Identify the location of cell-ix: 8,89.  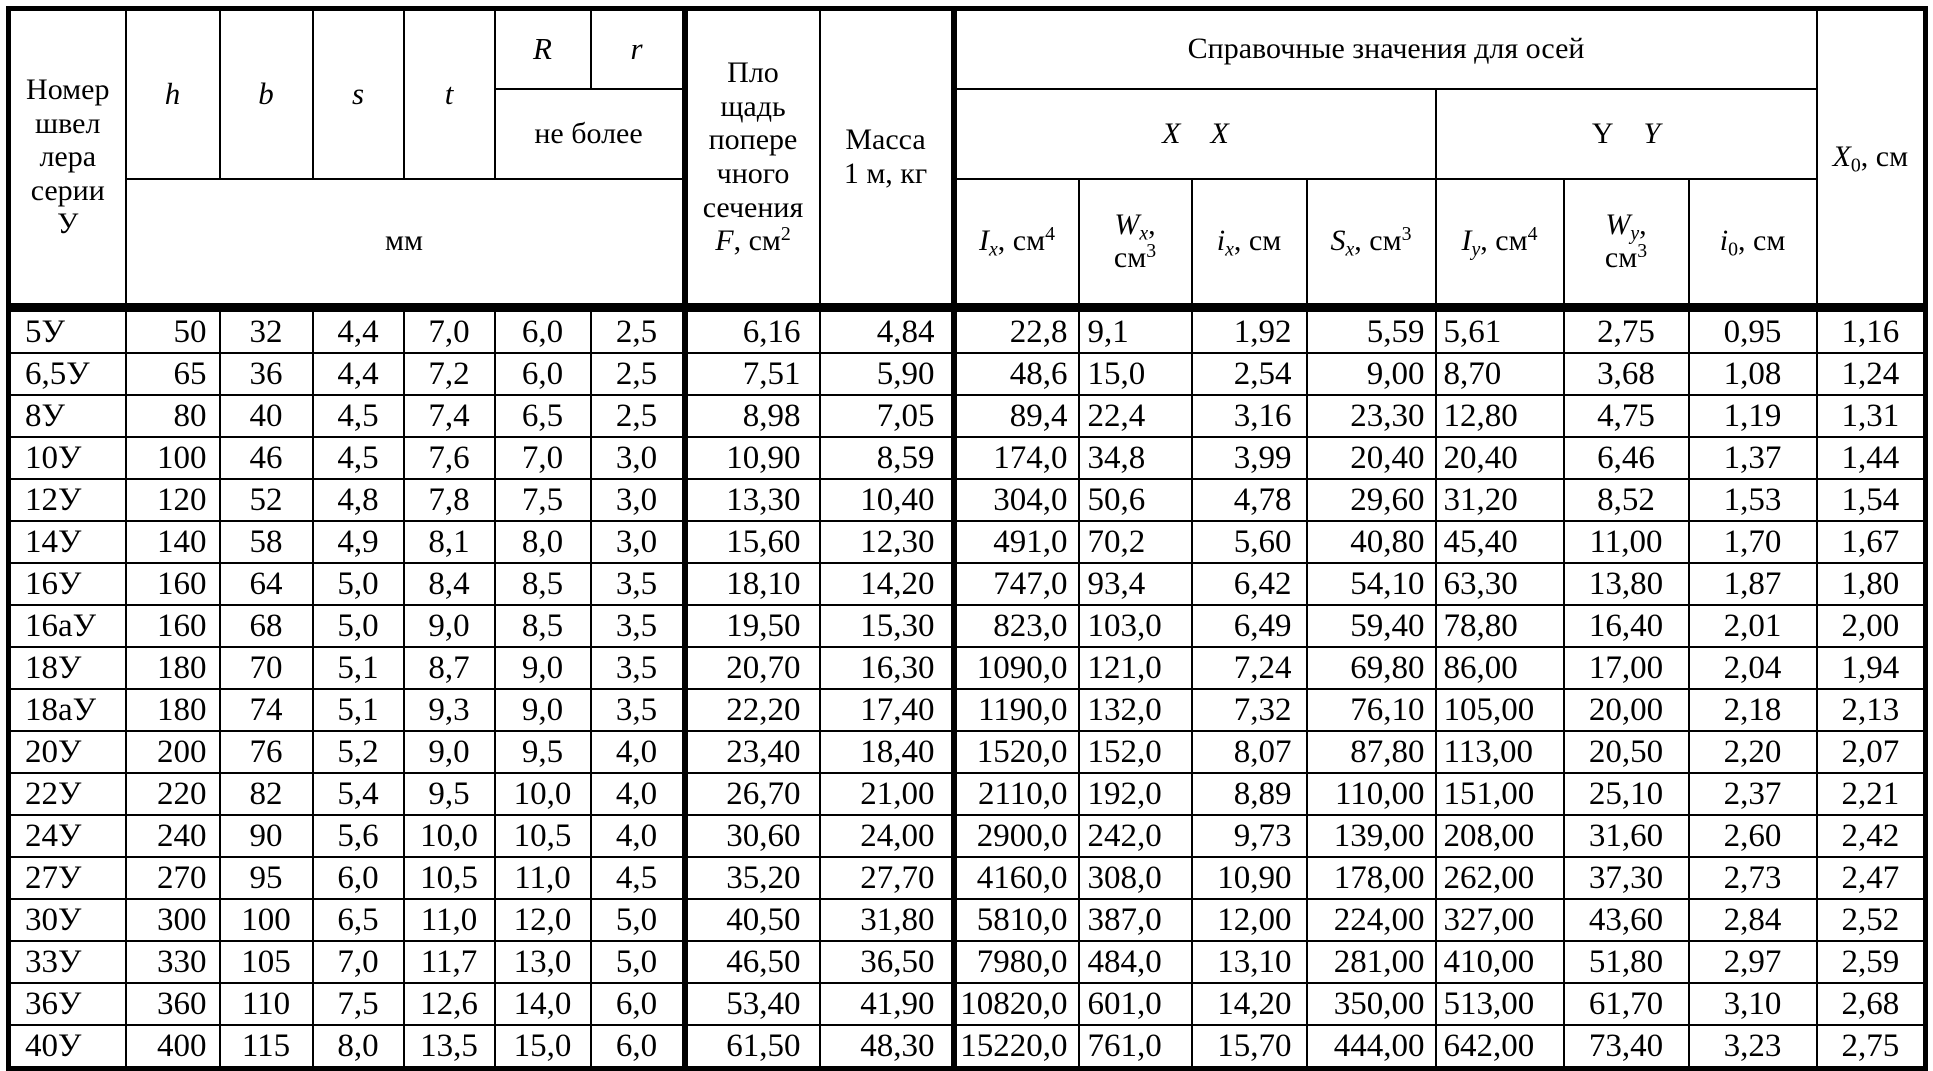
(1249, 794).